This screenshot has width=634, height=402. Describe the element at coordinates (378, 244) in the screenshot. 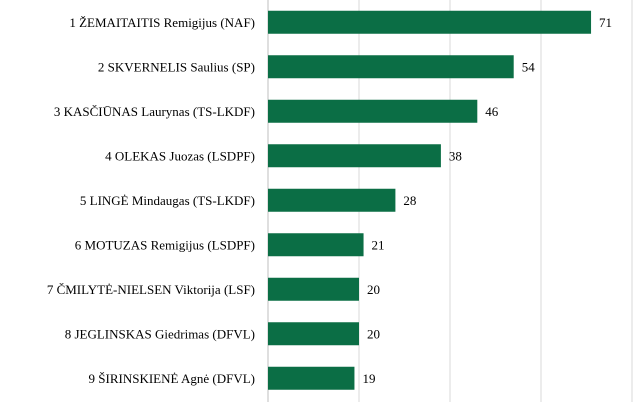

I see `data-label: 21` at that location.